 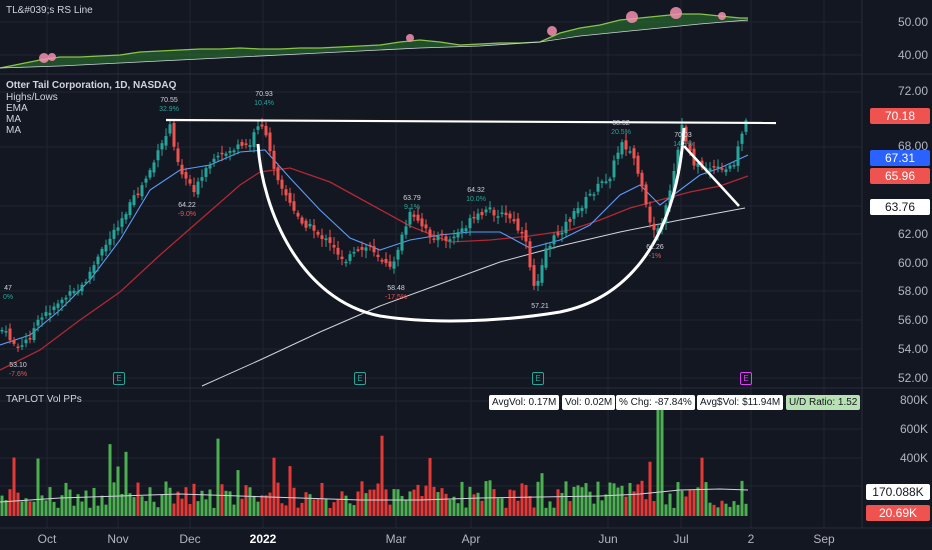 I want to click on upcoming-earnings-badge: E, so click(x=746, y=378).